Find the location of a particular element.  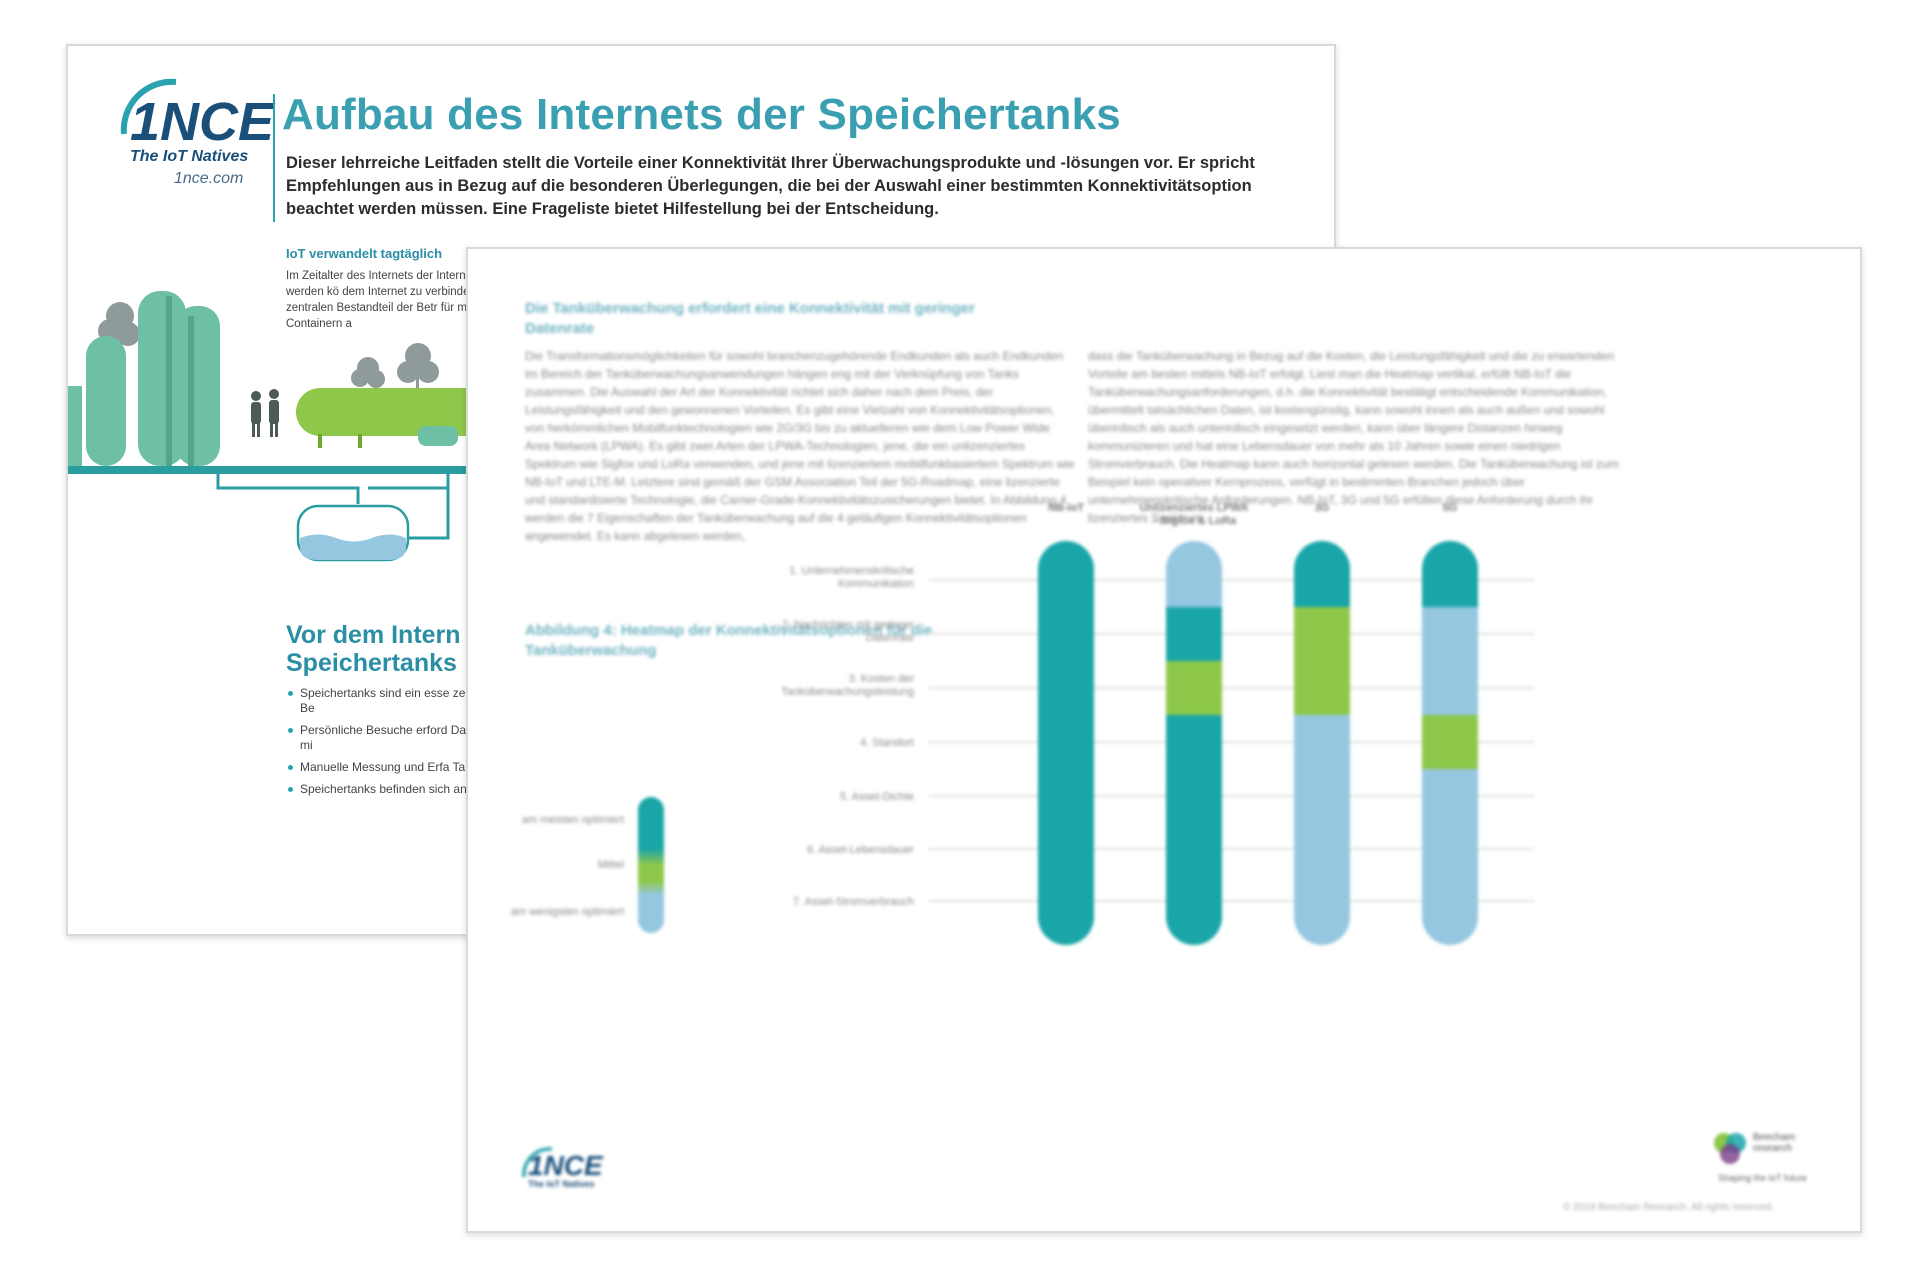

legend-label: am wenigsten optimiert is located at coordinates (567, 912).